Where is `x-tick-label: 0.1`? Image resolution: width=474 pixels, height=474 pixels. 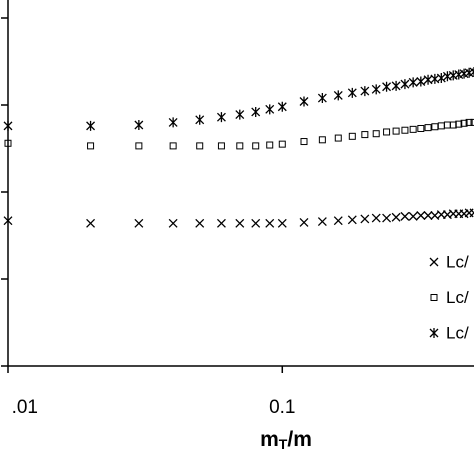 x-tick-label: 0.1 is located at coordinates (282, 407).